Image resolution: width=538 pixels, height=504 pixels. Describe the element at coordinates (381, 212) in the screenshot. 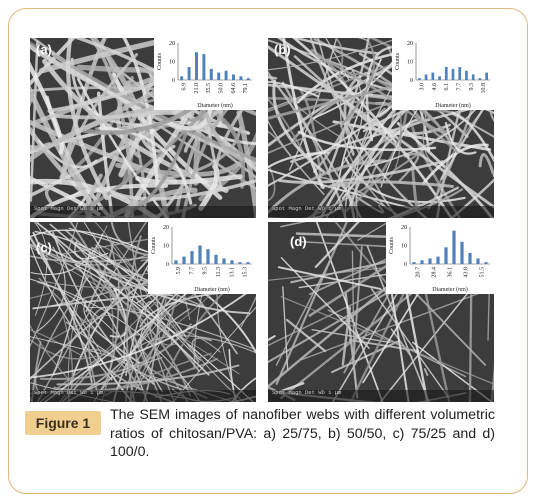

I see `scale-bar-b: Spot Magn Det WD 1 μm` at that location.